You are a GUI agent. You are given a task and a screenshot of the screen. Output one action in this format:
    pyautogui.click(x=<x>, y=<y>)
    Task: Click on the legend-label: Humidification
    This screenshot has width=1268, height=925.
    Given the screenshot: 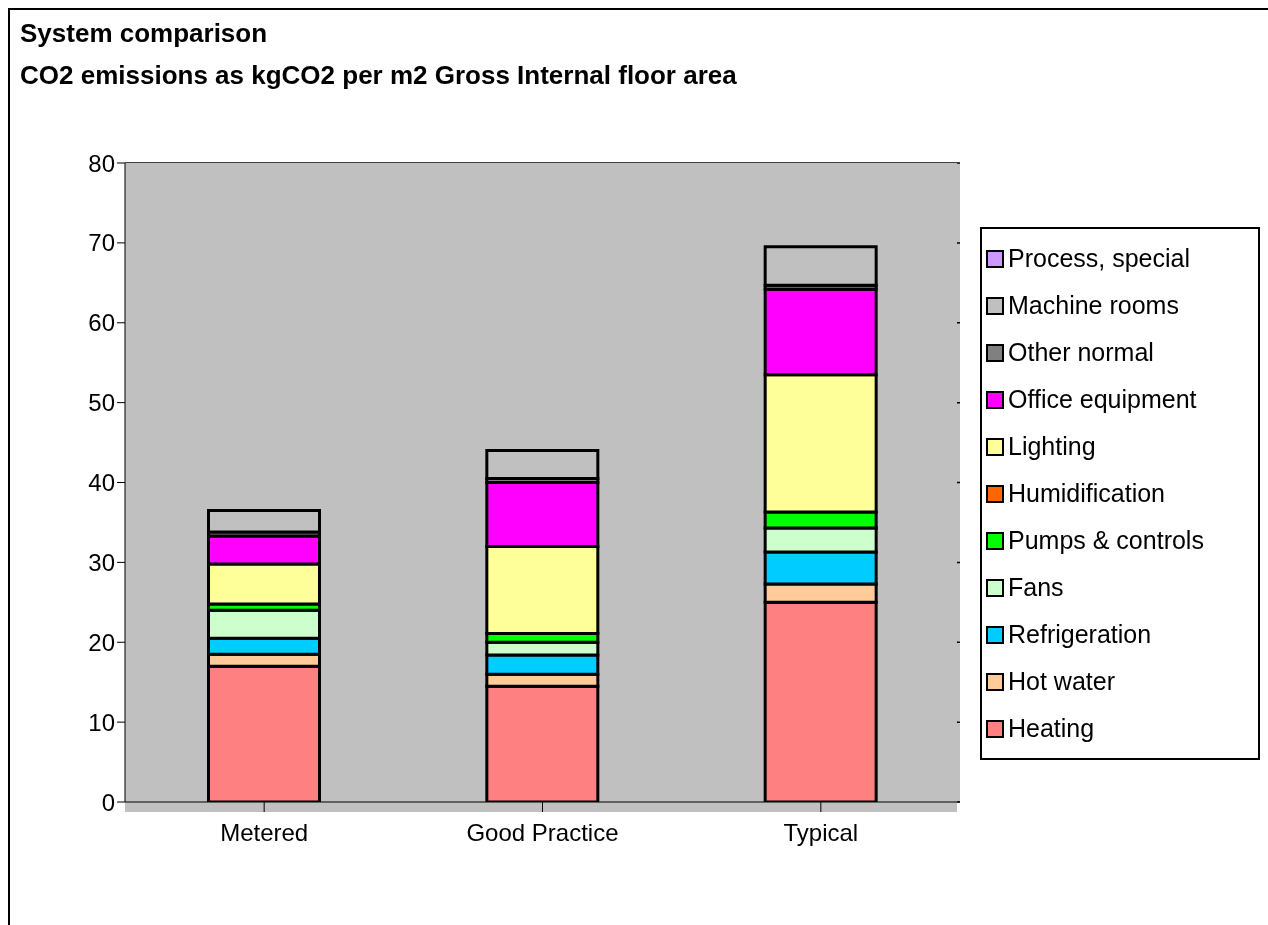 What is the action you would take?
    pyautogui.click(x=1087, y=493)
    